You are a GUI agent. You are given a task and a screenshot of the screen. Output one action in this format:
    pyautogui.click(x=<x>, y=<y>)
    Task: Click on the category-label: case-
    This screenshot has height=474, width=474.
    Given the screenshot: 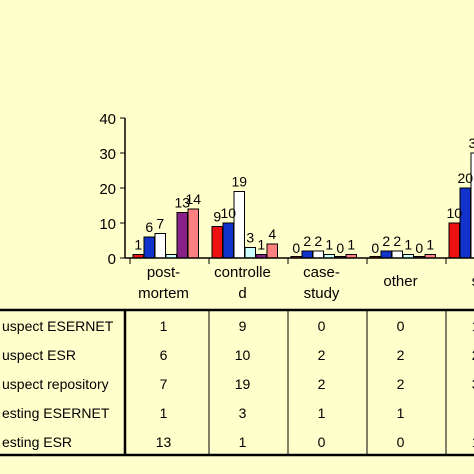 What is the action you would take?
    pyautogui.click(x=321, y=272)
    